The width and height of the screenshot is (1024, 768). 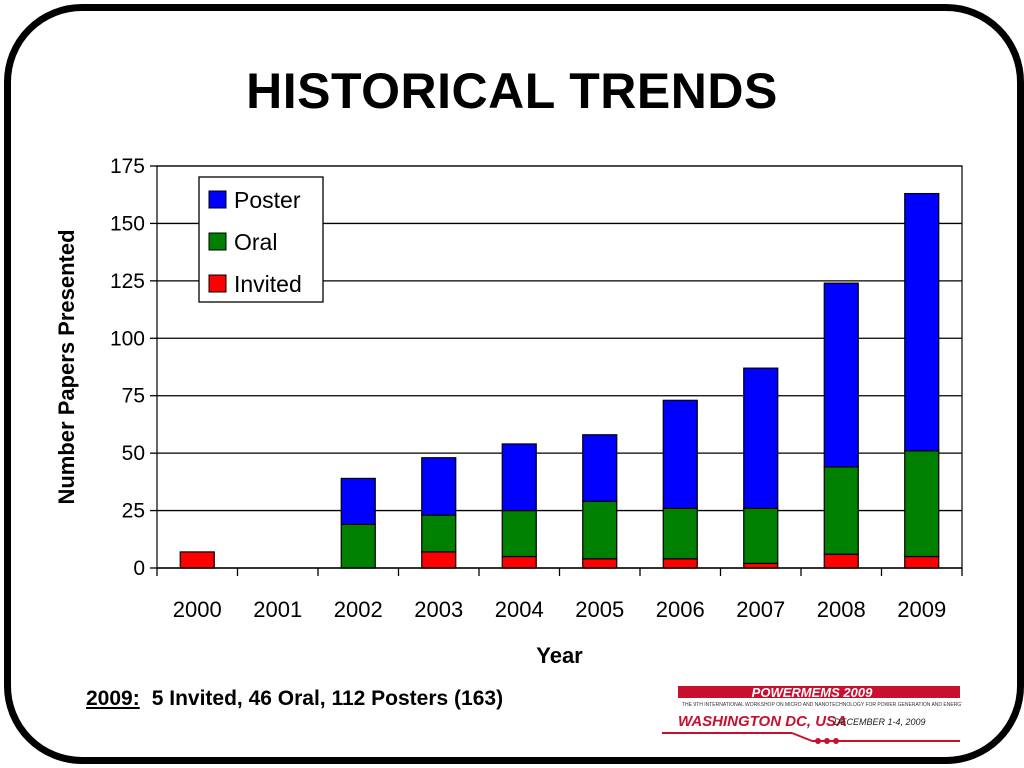 I want to click on logo-main-text: WASHINGTON DC, USA, so click(x=762, y=721).